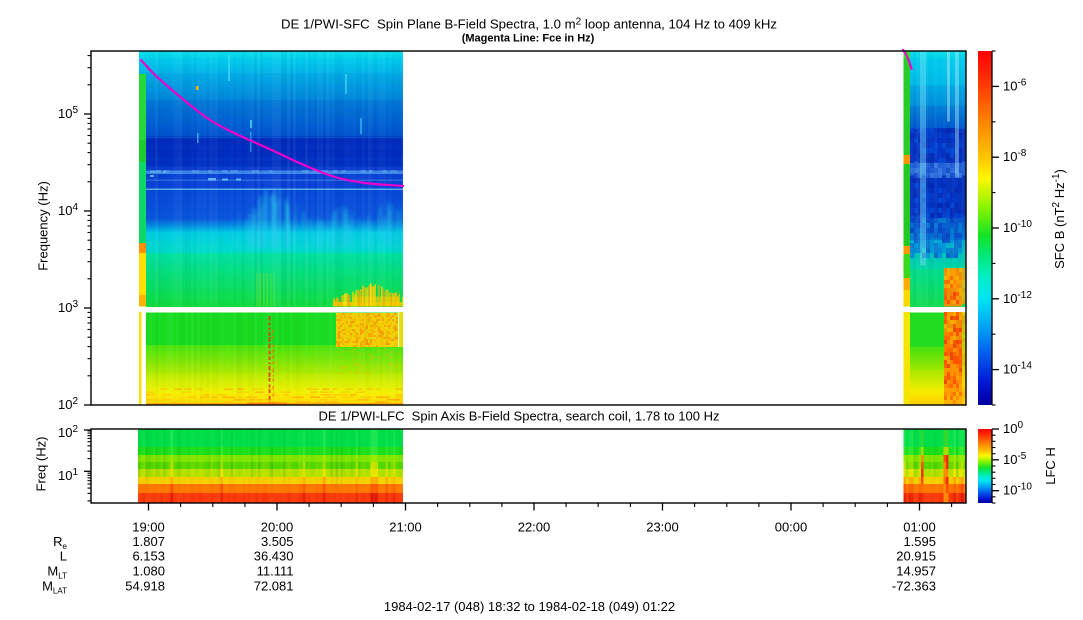 The width and height of the screenshot is (1083, 620). I want to click on svg-text: 72.081, so click(274, 586).